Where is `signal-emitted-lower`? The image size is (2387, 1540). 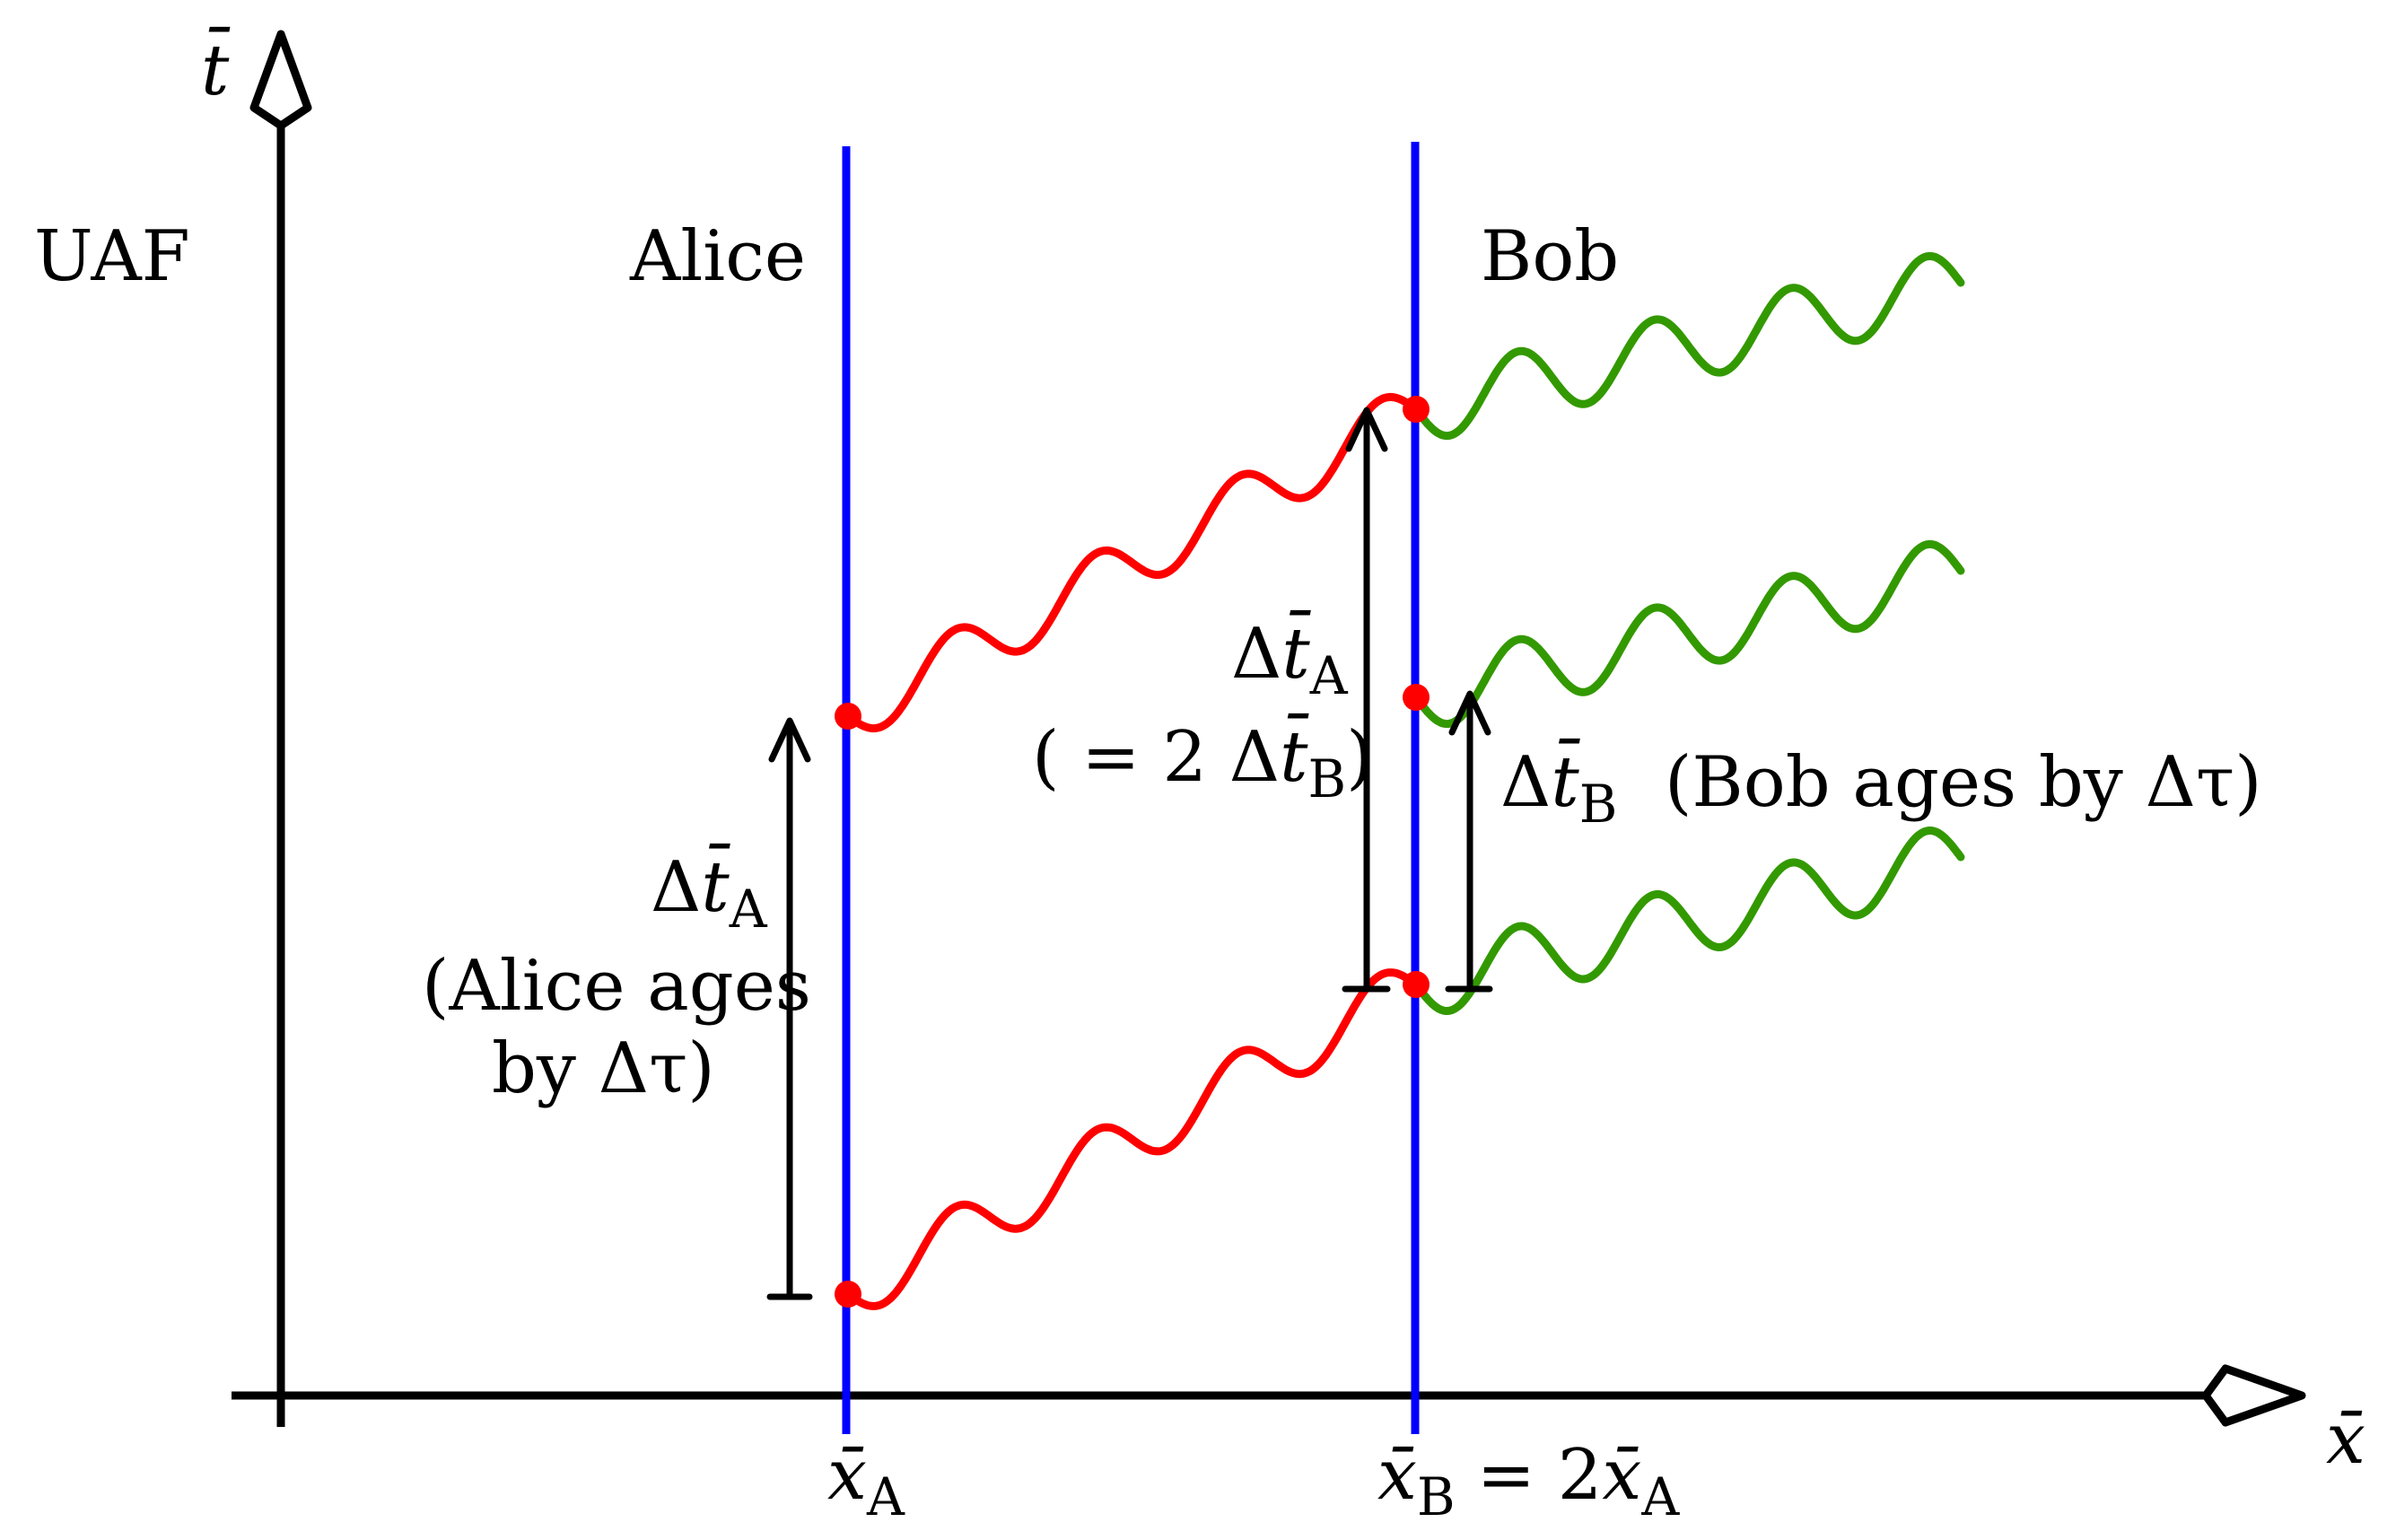 signal-emitted-lower is located at coordinates (1132, 1139).